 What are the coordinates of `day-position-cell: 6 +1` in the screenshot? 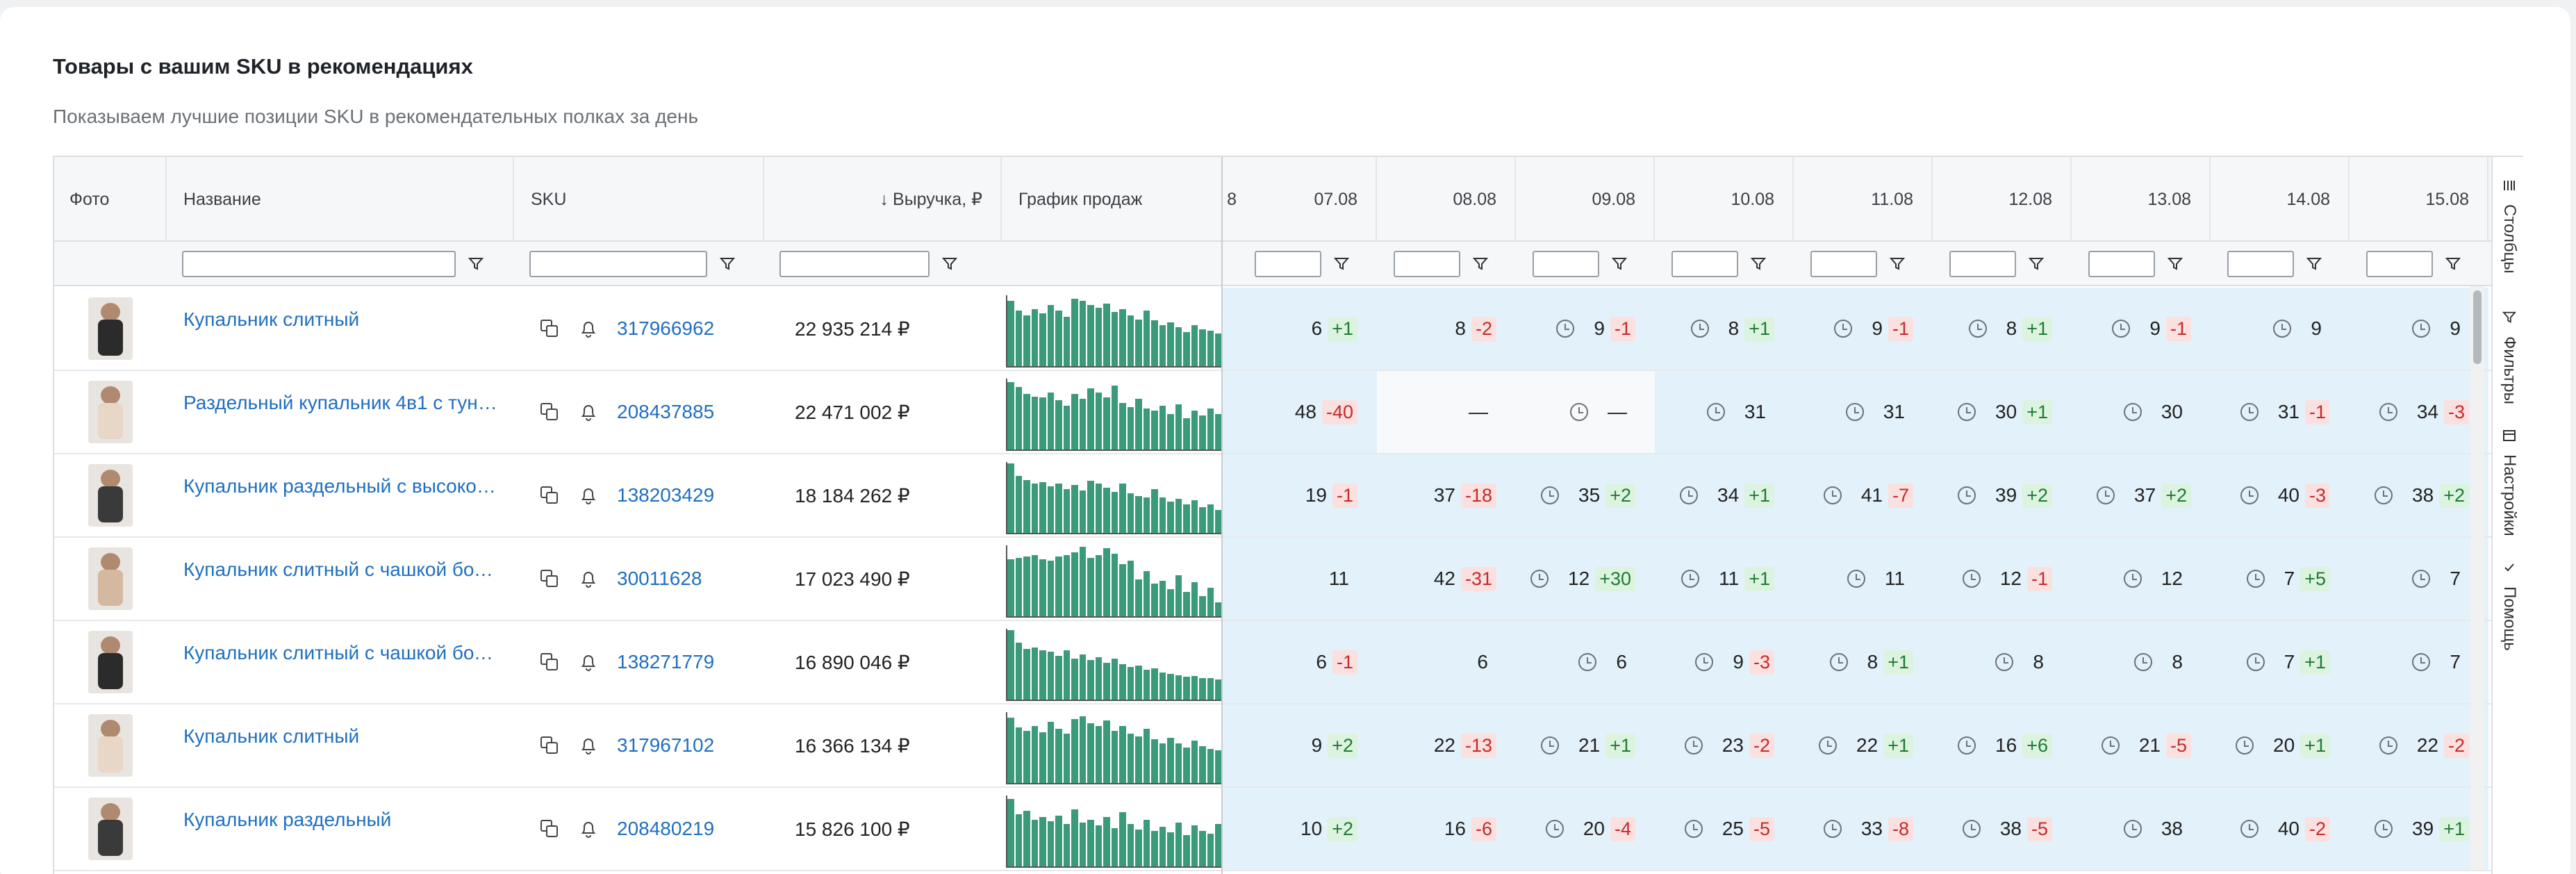 It's located at (1308, 329).